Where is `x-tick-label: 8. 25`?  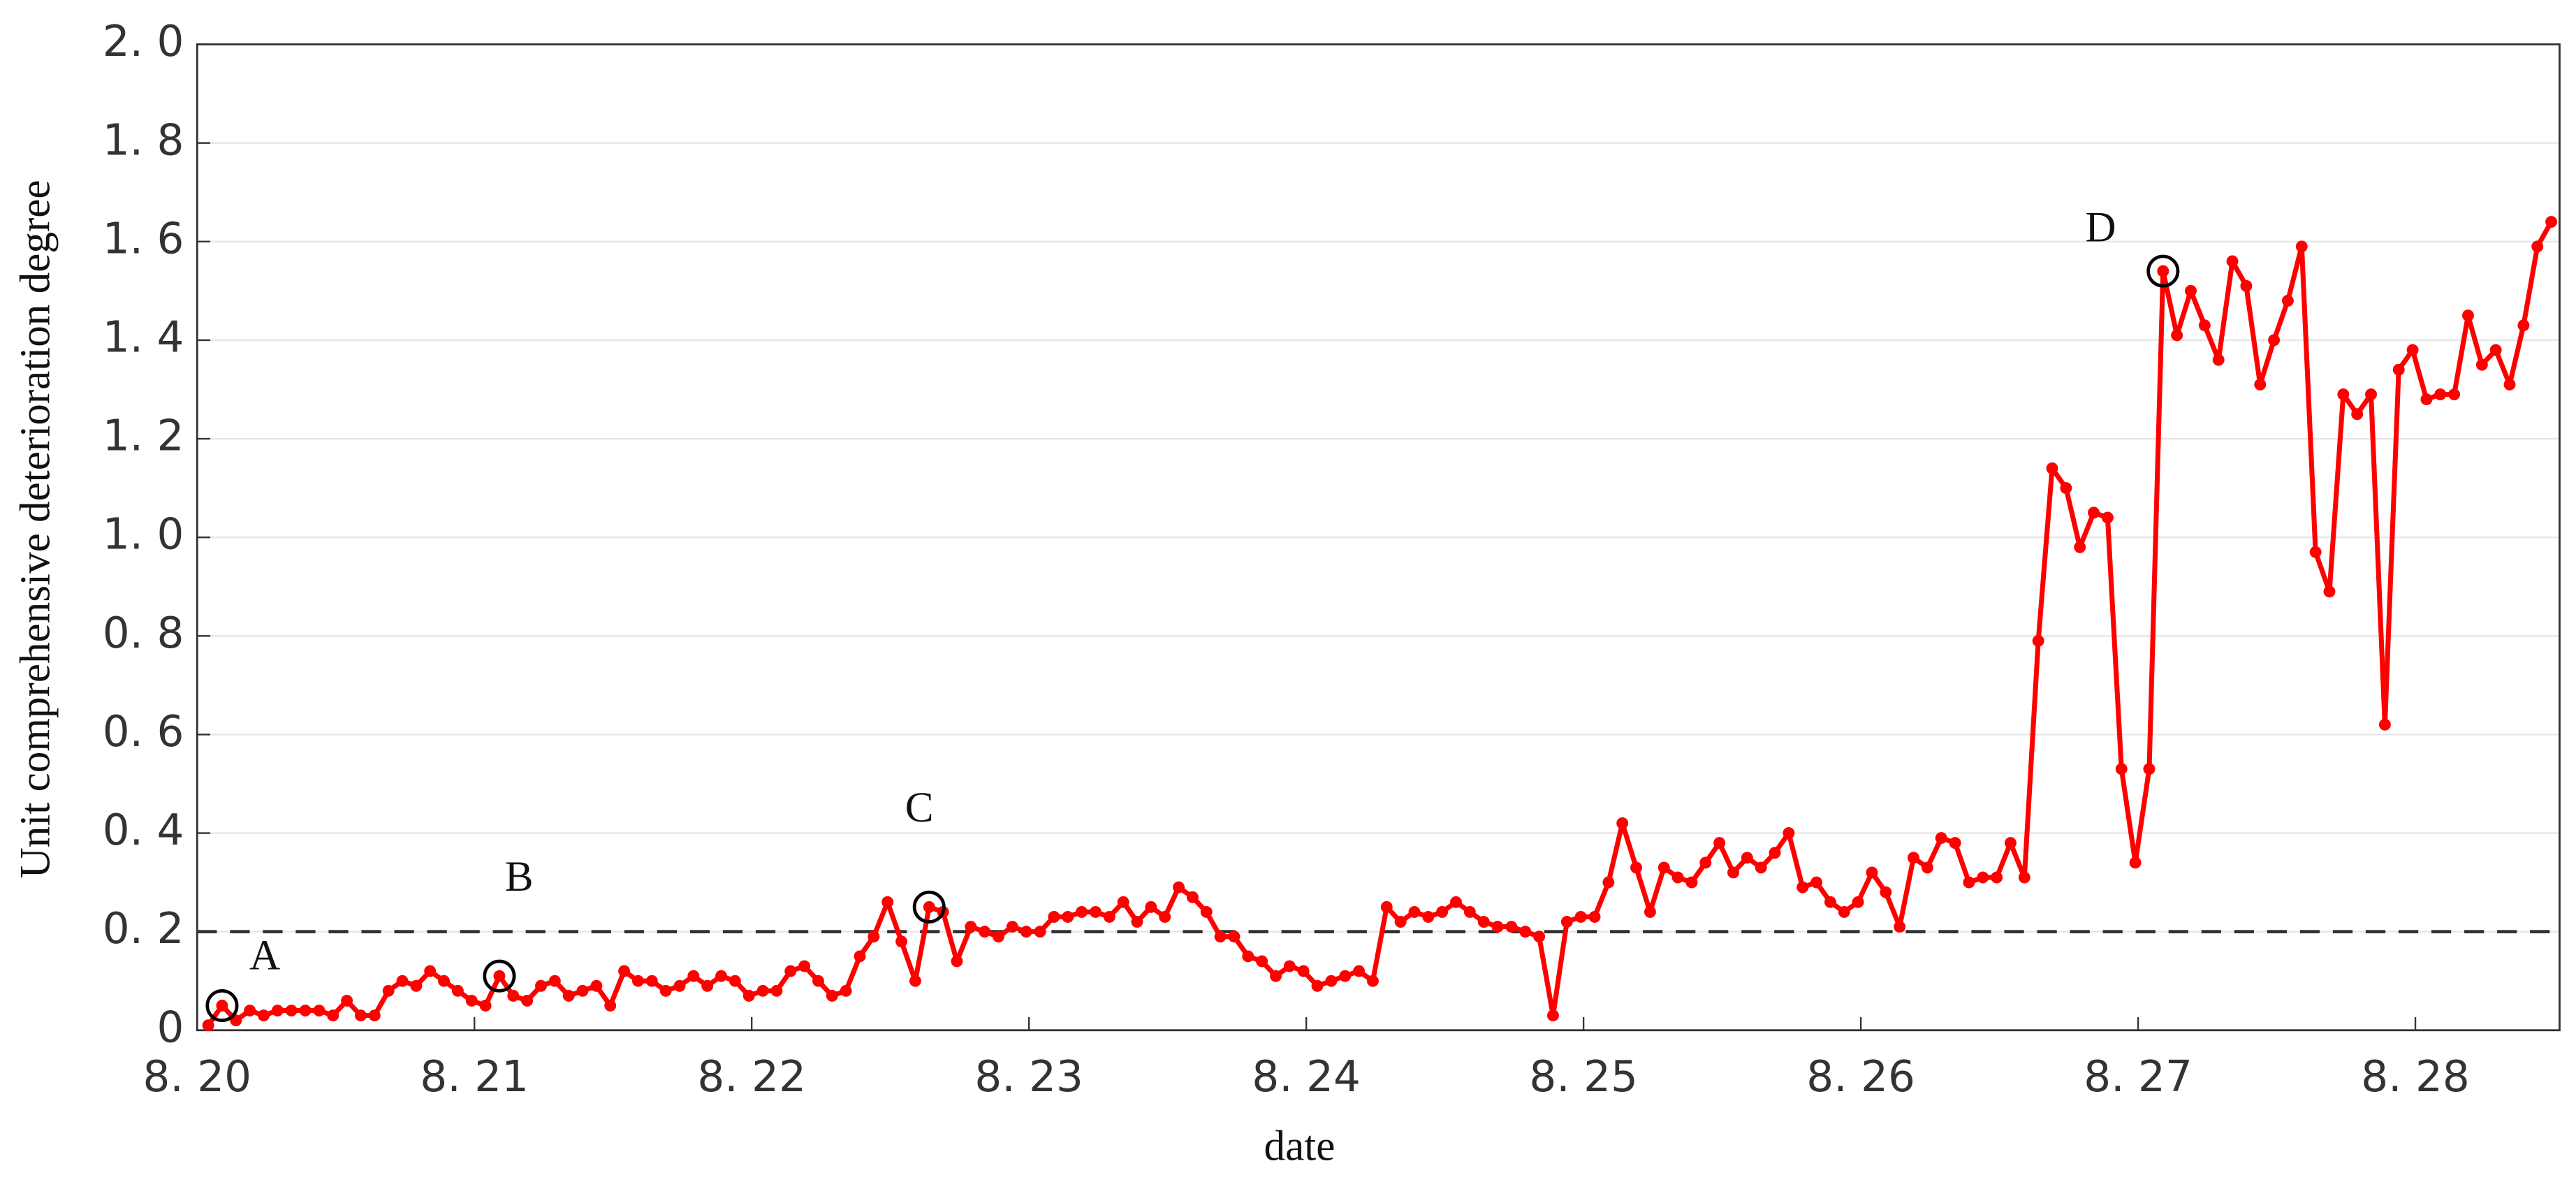 x-tick-label: 8. 25 is located at coordinates (1583, 1077).